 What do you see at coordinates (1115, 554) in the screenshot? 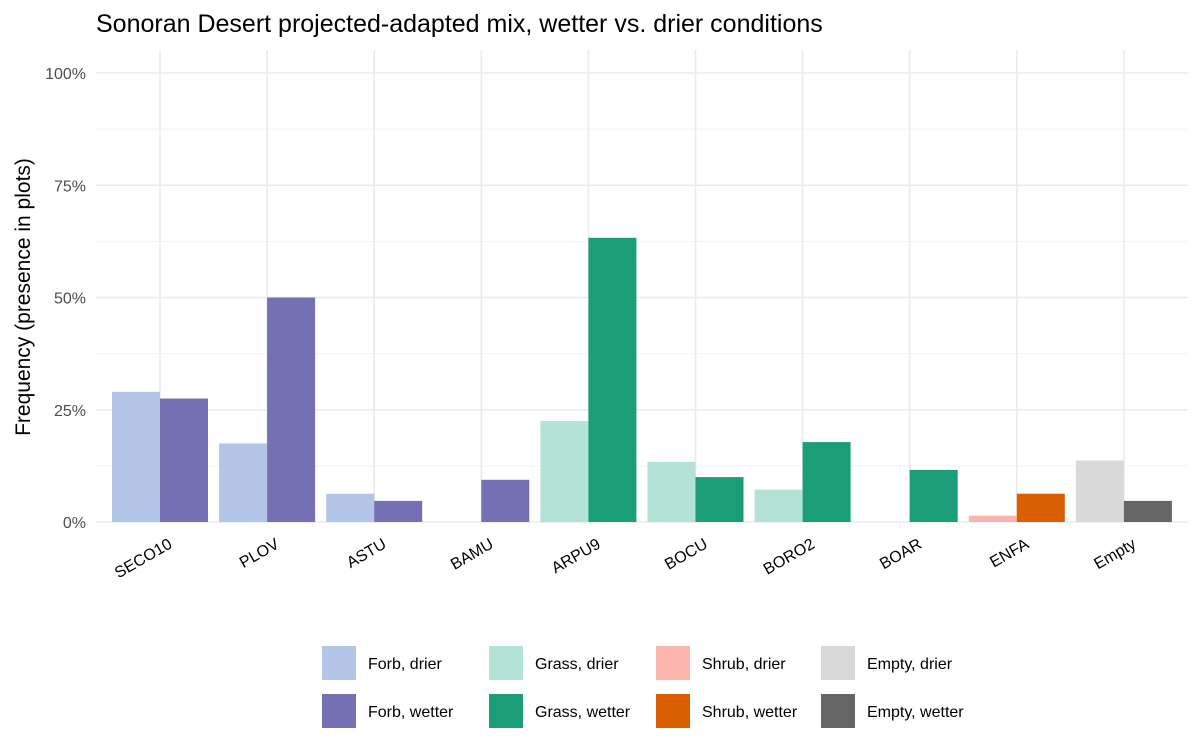
I see `x-tick-label: Empty` at bounding box center [1115, 554].